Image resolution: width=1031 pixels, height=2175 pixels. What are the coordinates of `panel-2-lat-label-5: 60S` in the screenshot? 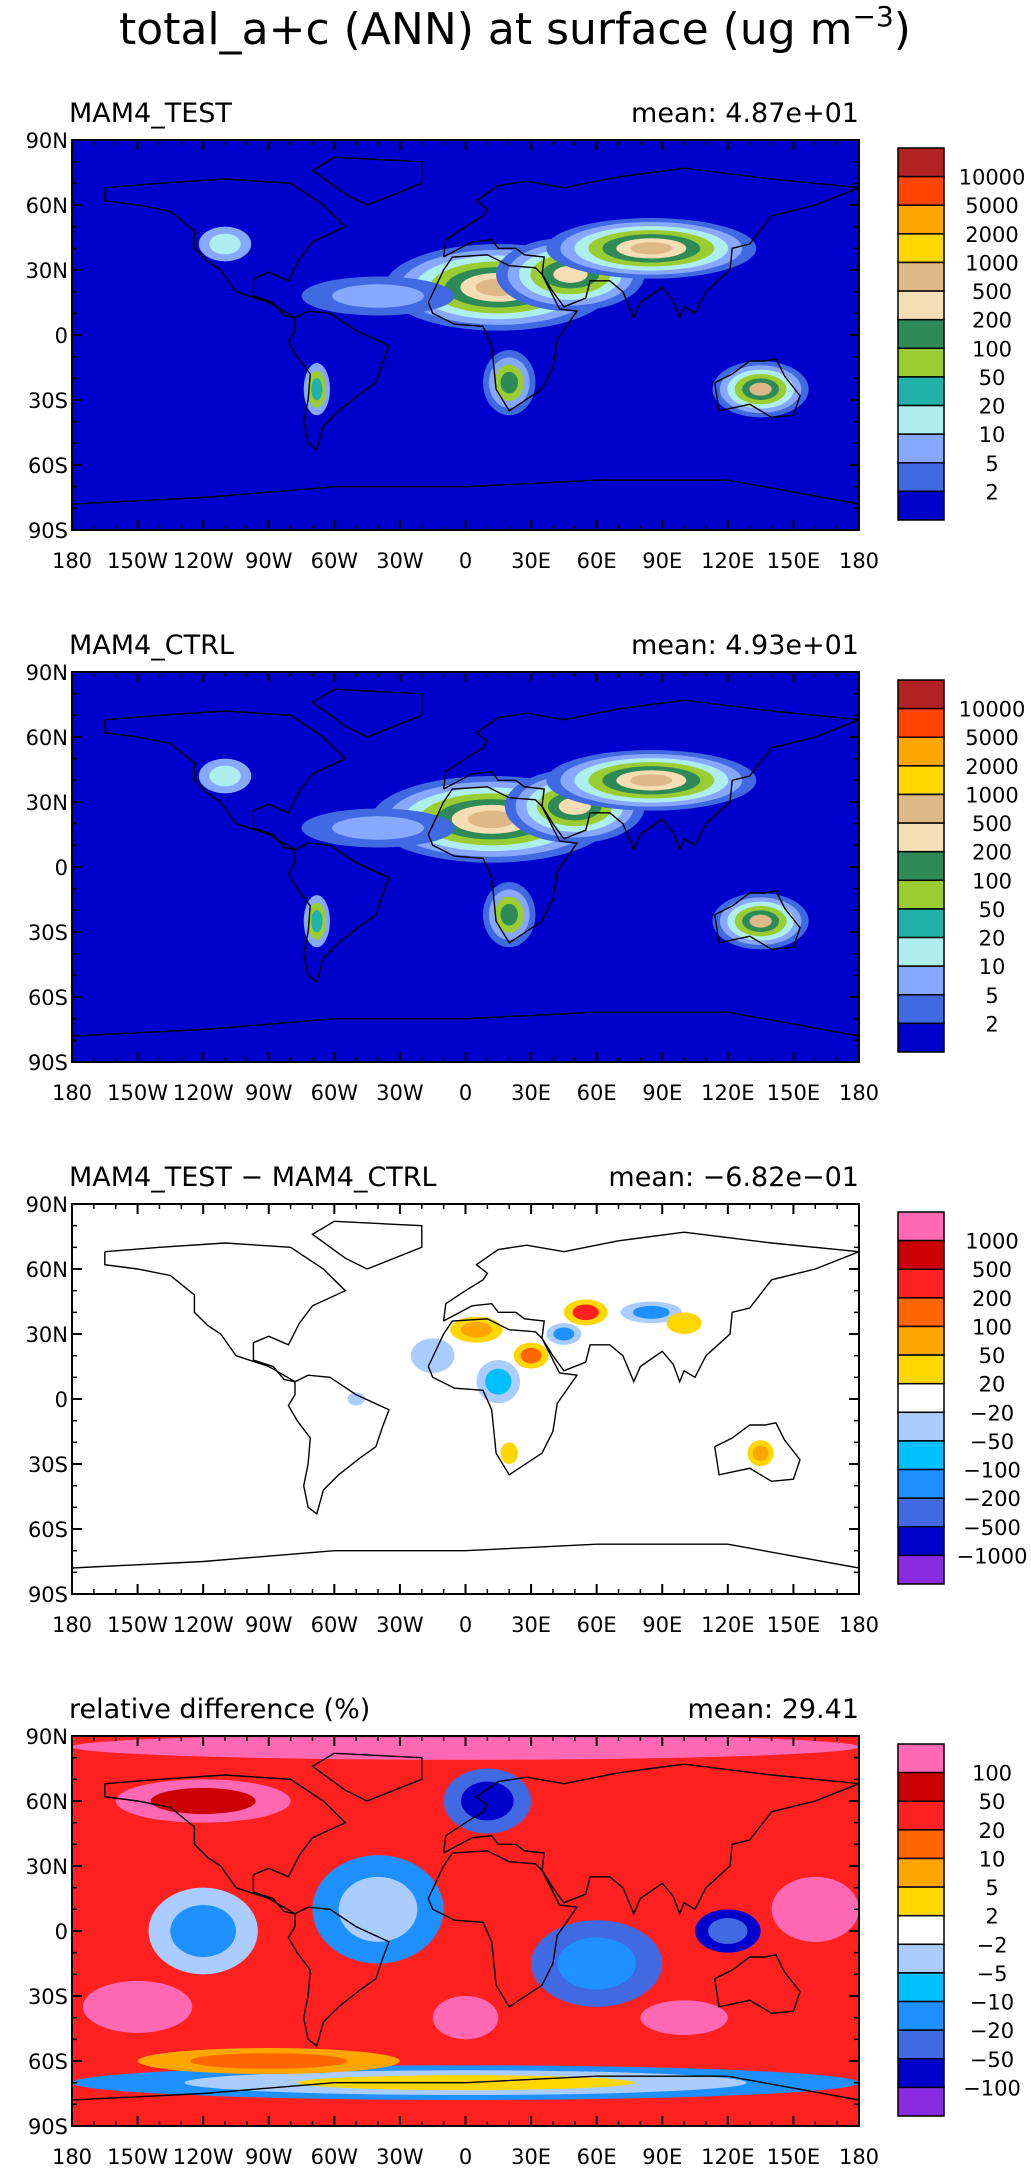 It's located at (48, 998).